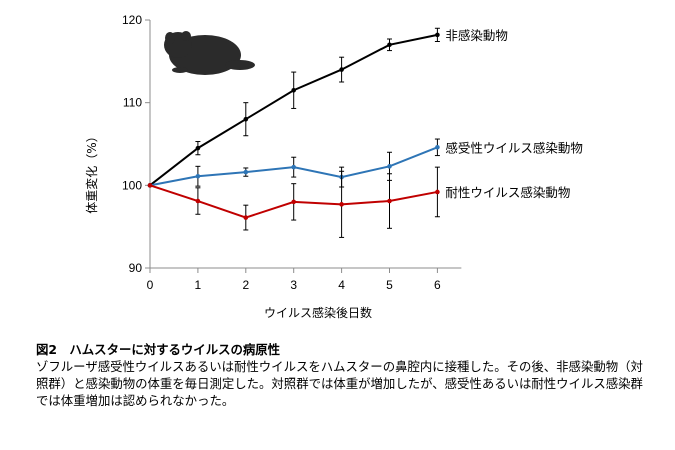  Describe the element at coordinates (245, 285) in the screenshot. I see `x-tick-label: 2` at that location.